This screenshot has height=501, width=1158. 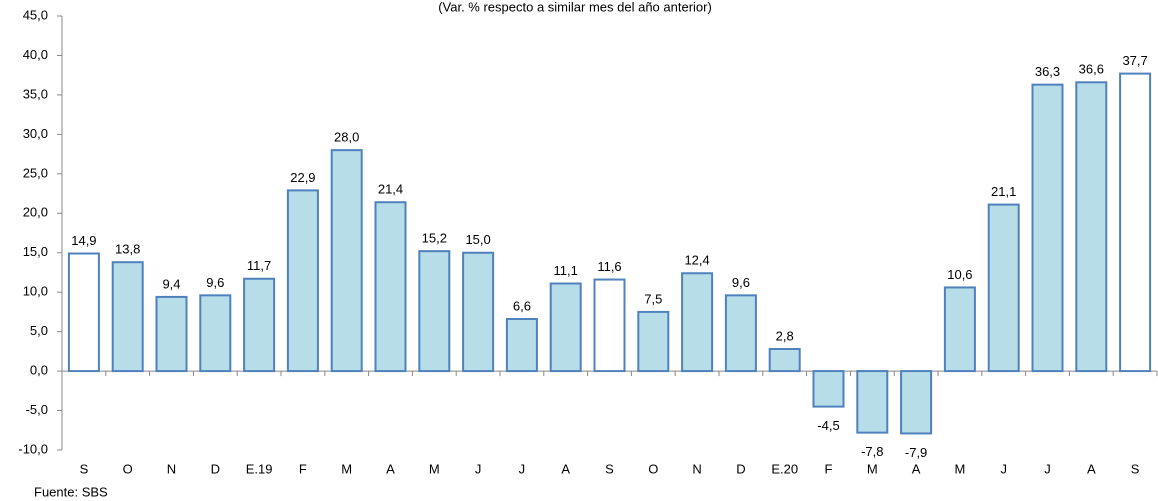 I want to click on value-label: 36,3, so click(x=1047, y=71).